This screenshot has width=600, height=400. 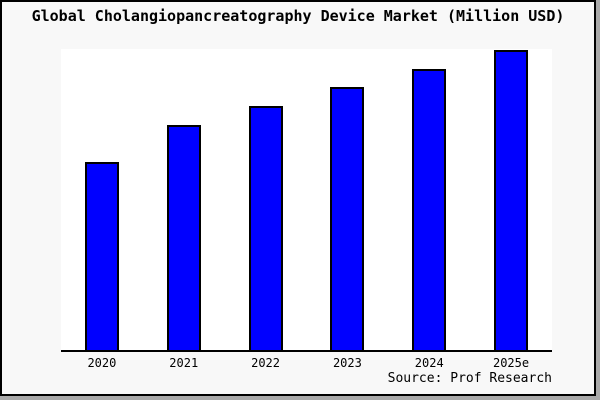 I want to click on bar-2024, so click(x=429, y=209).